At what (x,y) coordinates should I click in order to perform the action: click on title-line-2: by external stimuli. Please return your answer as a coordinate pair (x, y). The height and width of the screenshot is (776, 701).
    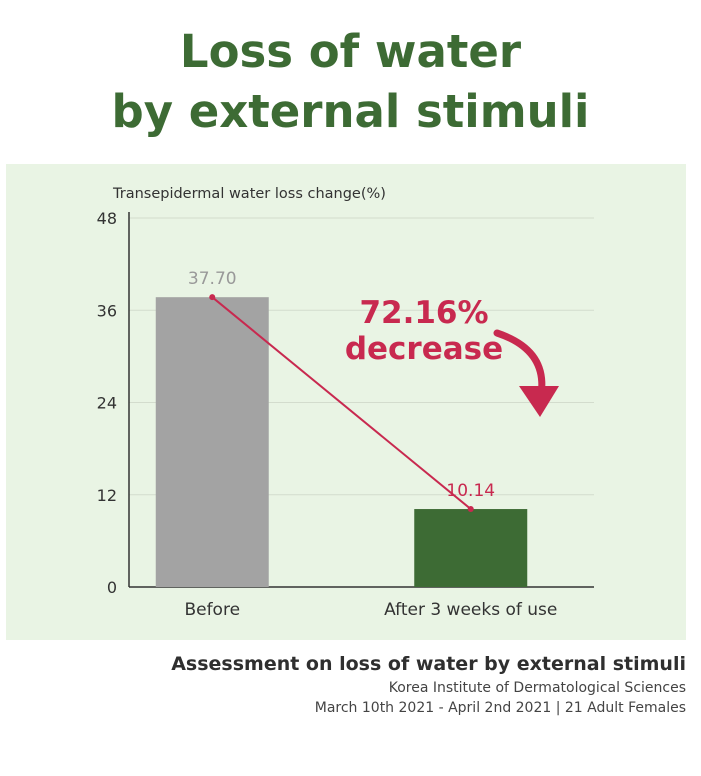
    Looking at the image, I should click on (350, 111).